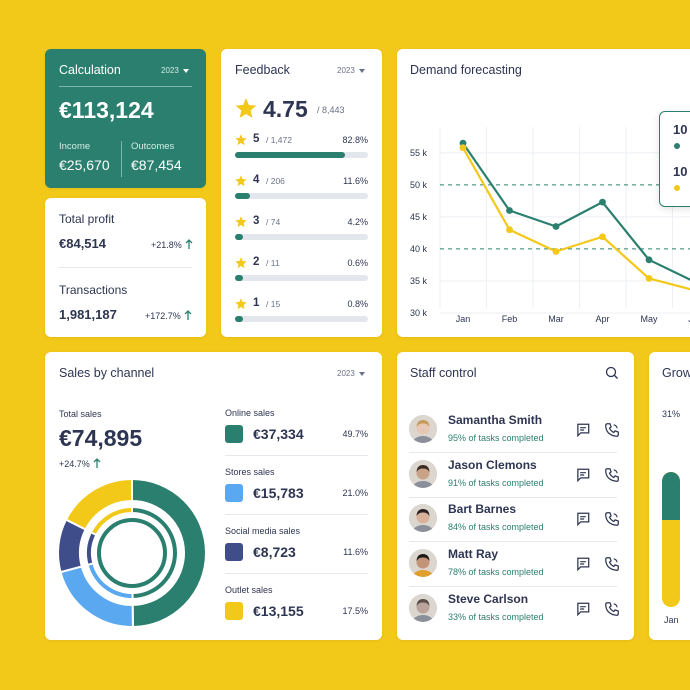 This screenshot has width=690, height=690. I want to click on feedback-row: 1 / 15 0.8%, so click(301, 317).